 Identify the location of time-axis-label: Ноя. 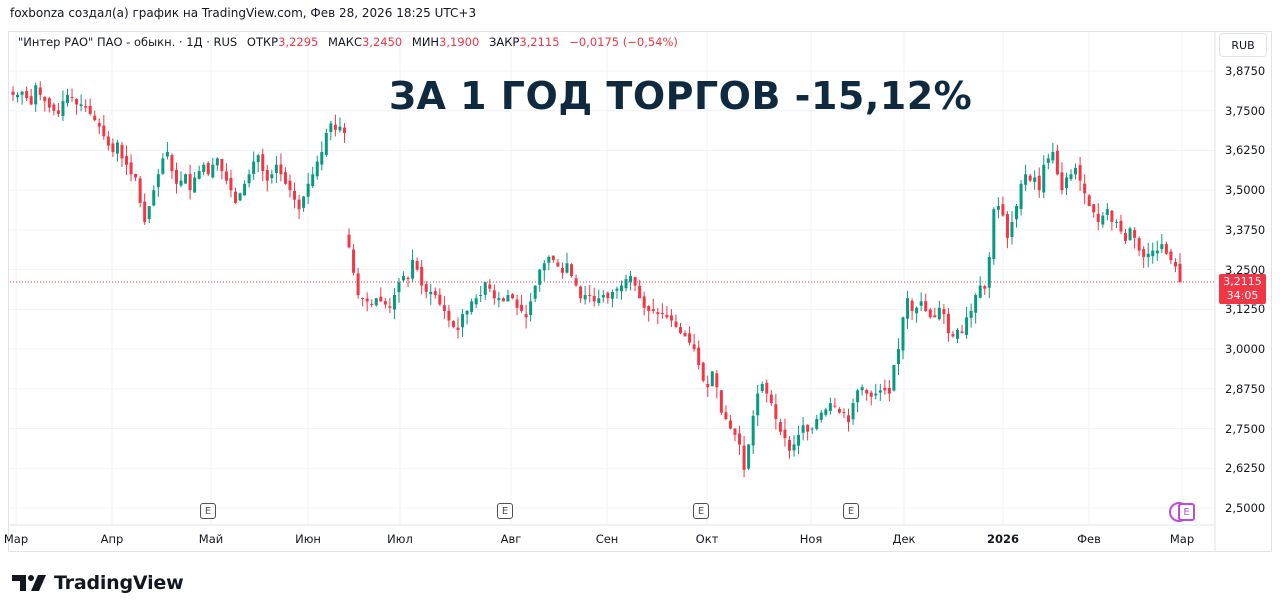
(811, 539).